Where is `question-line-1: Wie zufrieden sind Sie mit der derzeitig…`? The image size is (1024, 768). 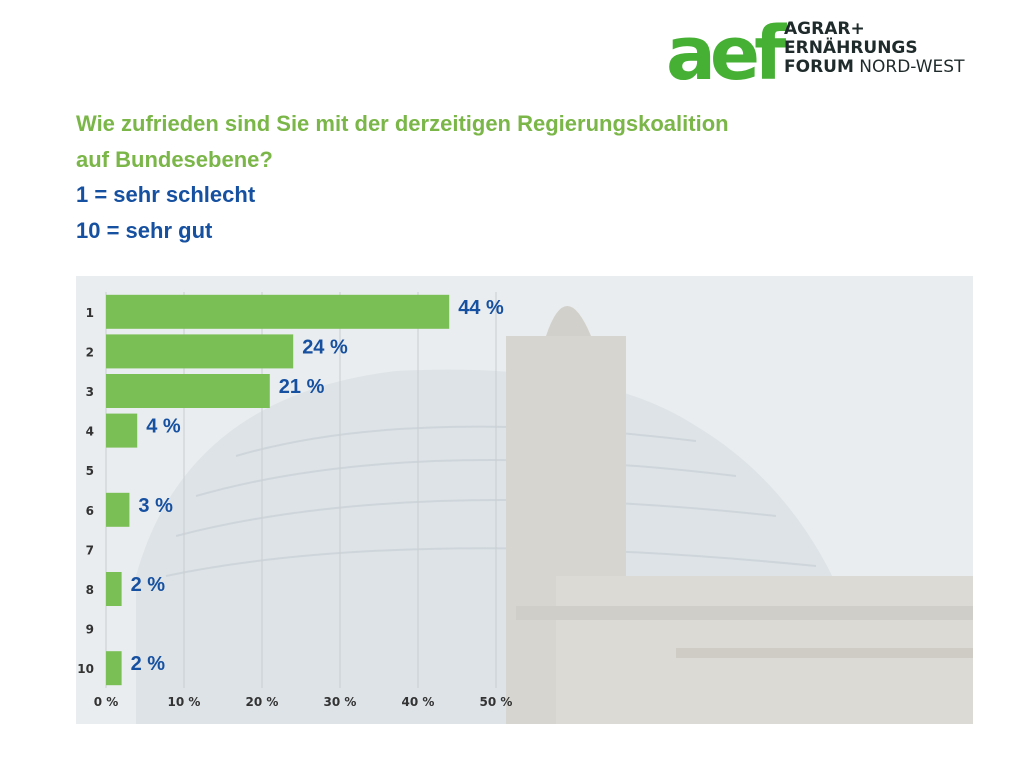
question-line-1: Wie zufrieden sind Sie mit der derzeitig… is located at coordinates (402, 123).